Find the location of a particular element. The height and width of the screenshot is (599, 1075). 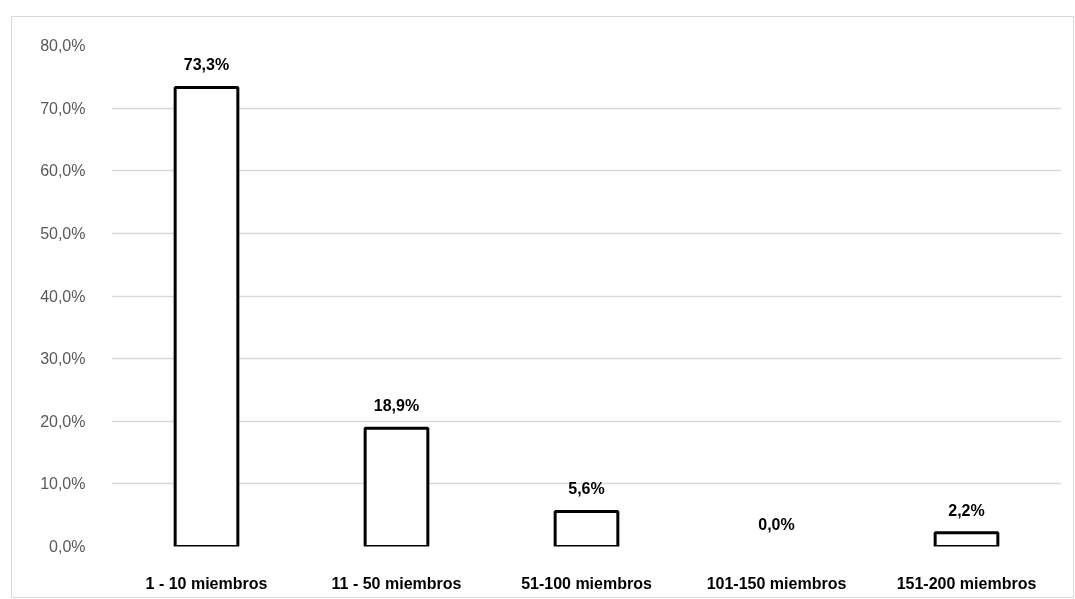

data-label: 73,3% is located at coordinates (206, 65).